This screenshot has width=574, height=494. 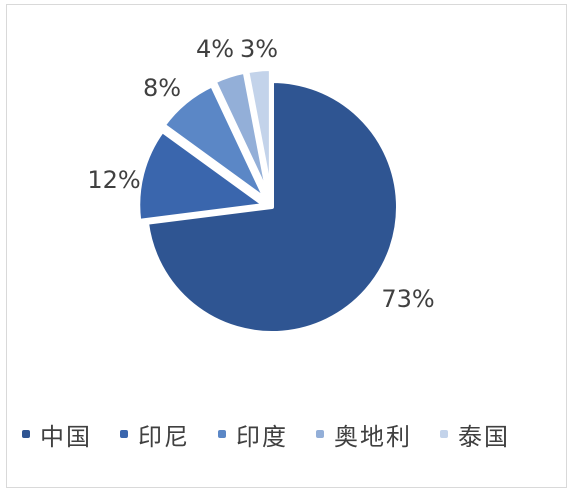 I want to click on pie-slice-indonesia, so click(x=201, y=175).